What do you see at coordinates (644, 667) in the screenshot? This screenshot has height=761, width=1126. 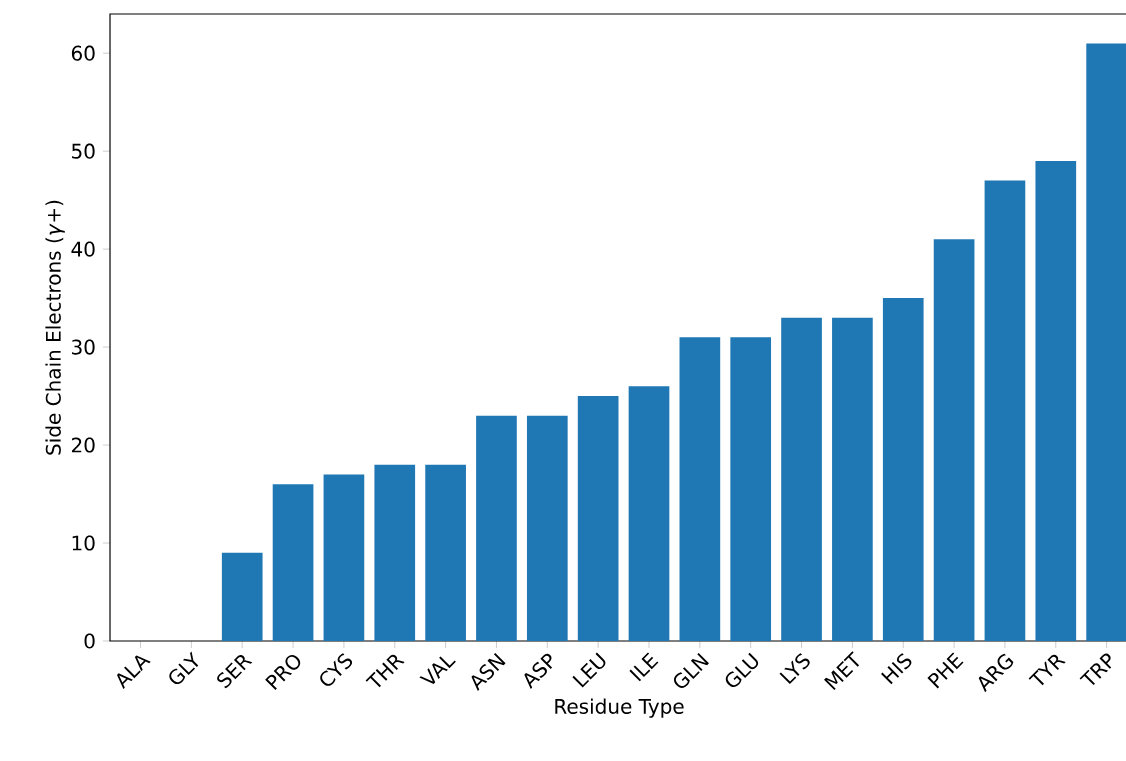 I see `x-tick-label: ILE` at bounding box center [644, 667].